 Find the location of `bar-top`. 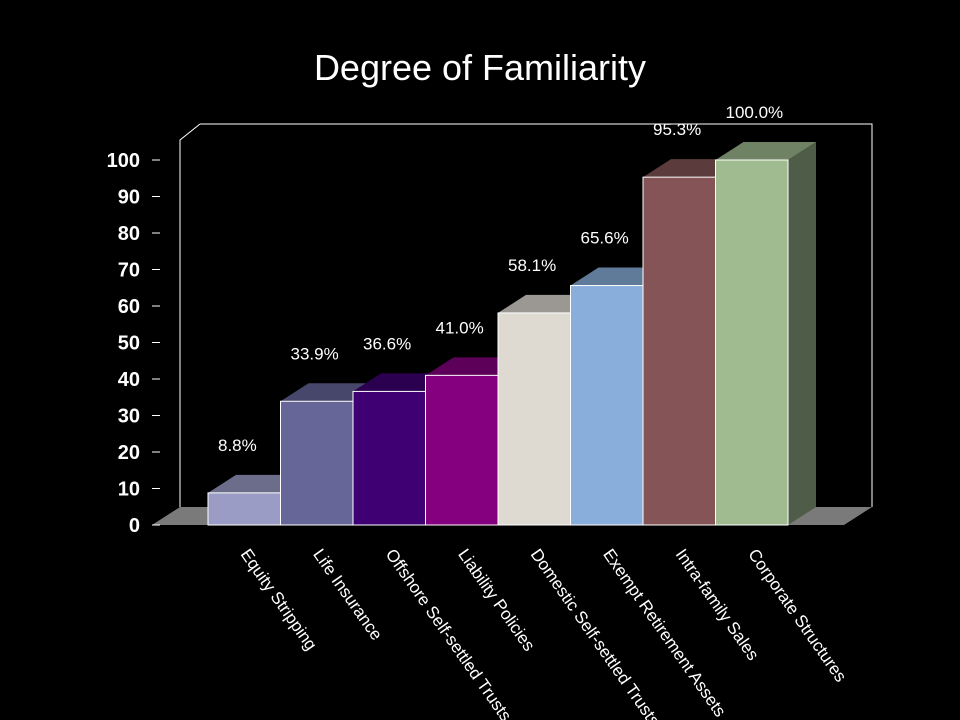

bar-top is located at coordinates (765, 151).